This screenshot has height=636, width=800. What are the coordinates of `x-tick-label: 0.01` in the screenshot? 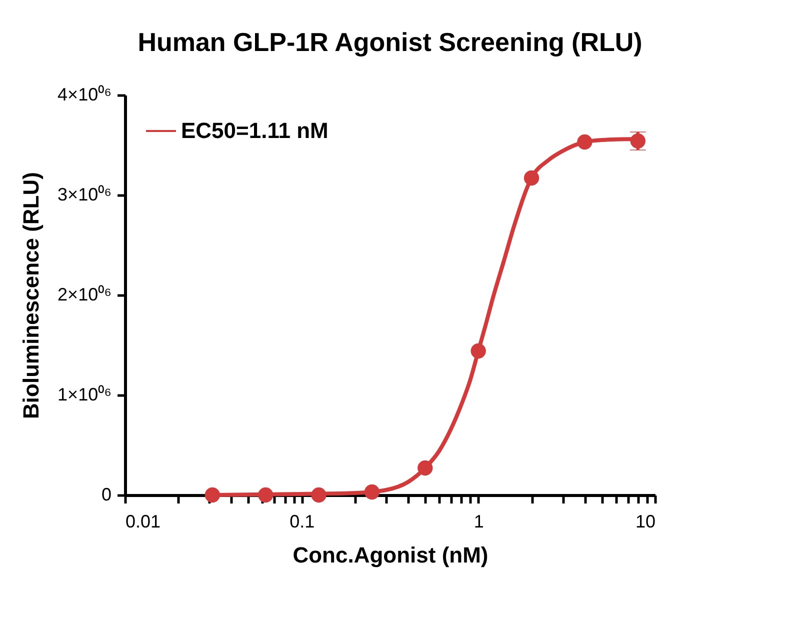 It's located at (143, 522).